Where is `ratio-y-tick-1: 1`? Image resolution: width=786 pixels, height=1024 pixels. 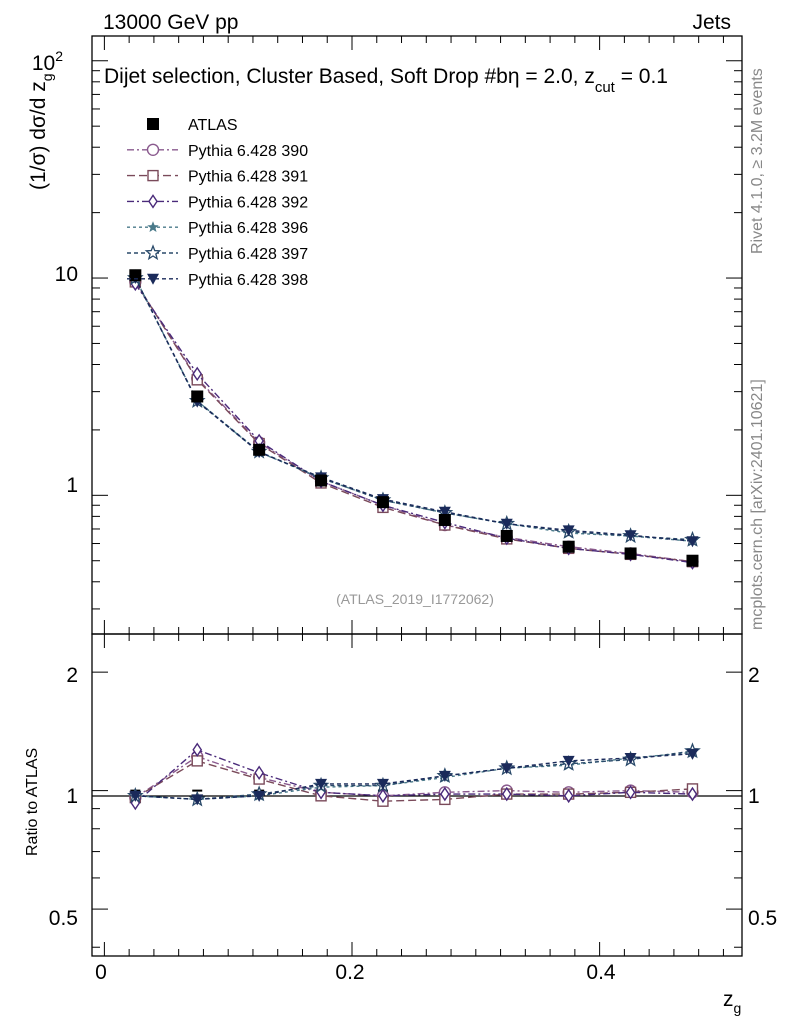
ratio-y-tick-1: 1 is located at coordinates (72, 796).